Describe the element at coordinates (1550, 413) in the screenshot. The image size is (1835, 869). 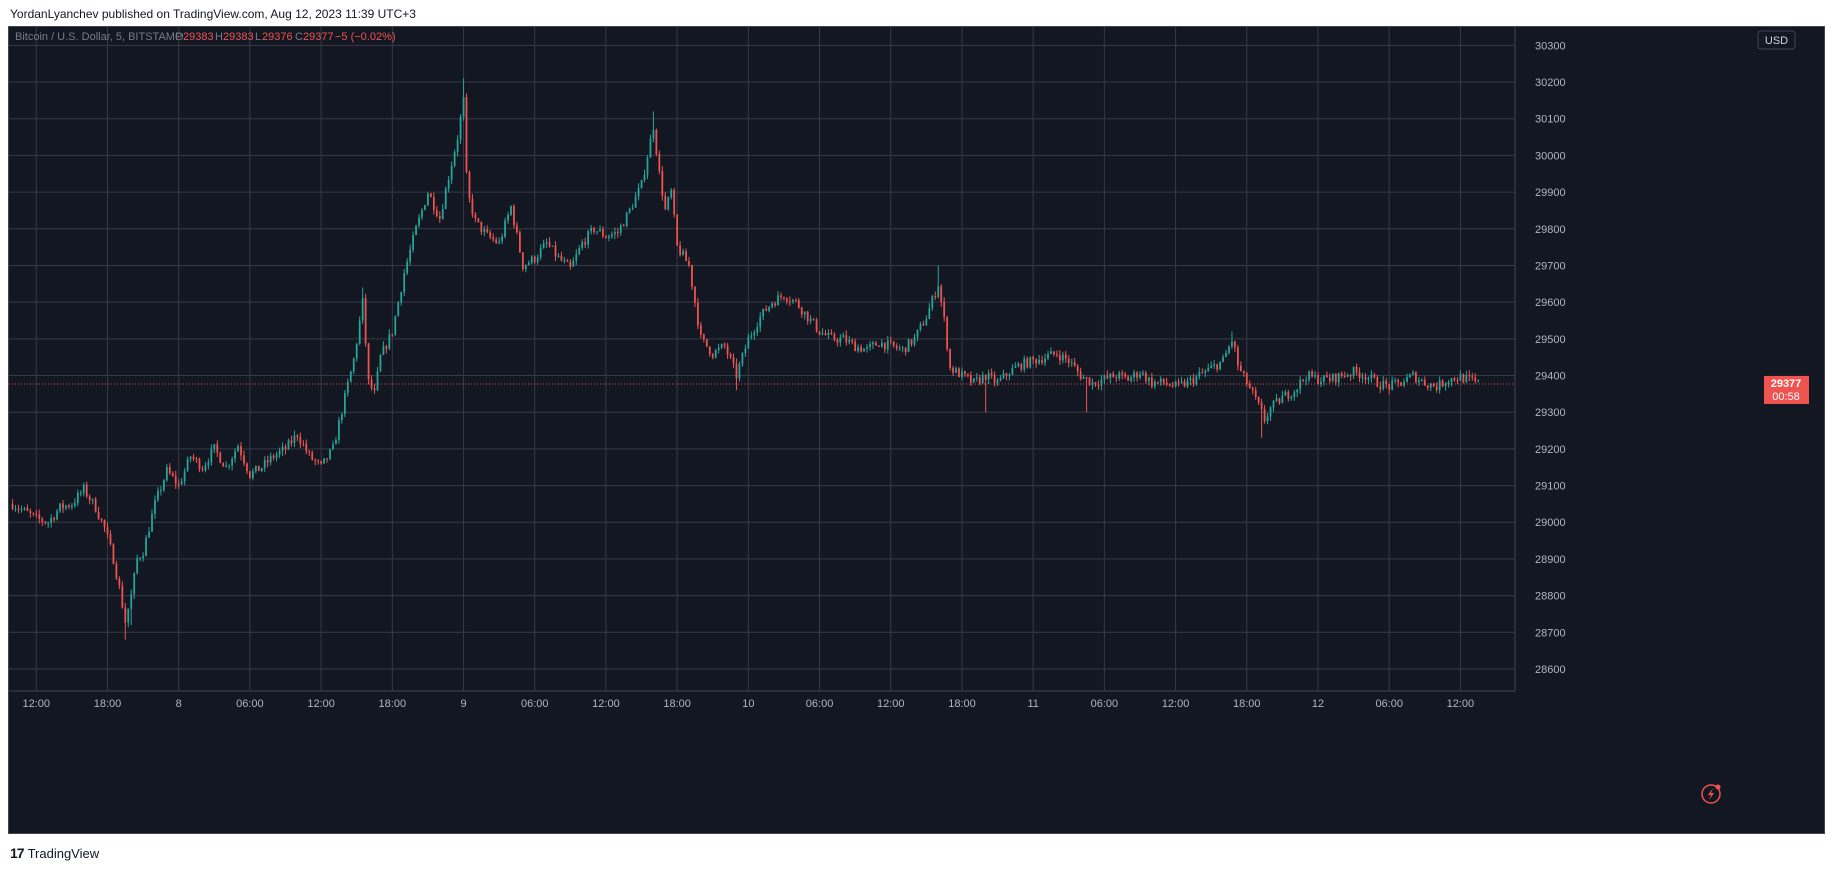
I see `y-tick-label: 29300` at that location.